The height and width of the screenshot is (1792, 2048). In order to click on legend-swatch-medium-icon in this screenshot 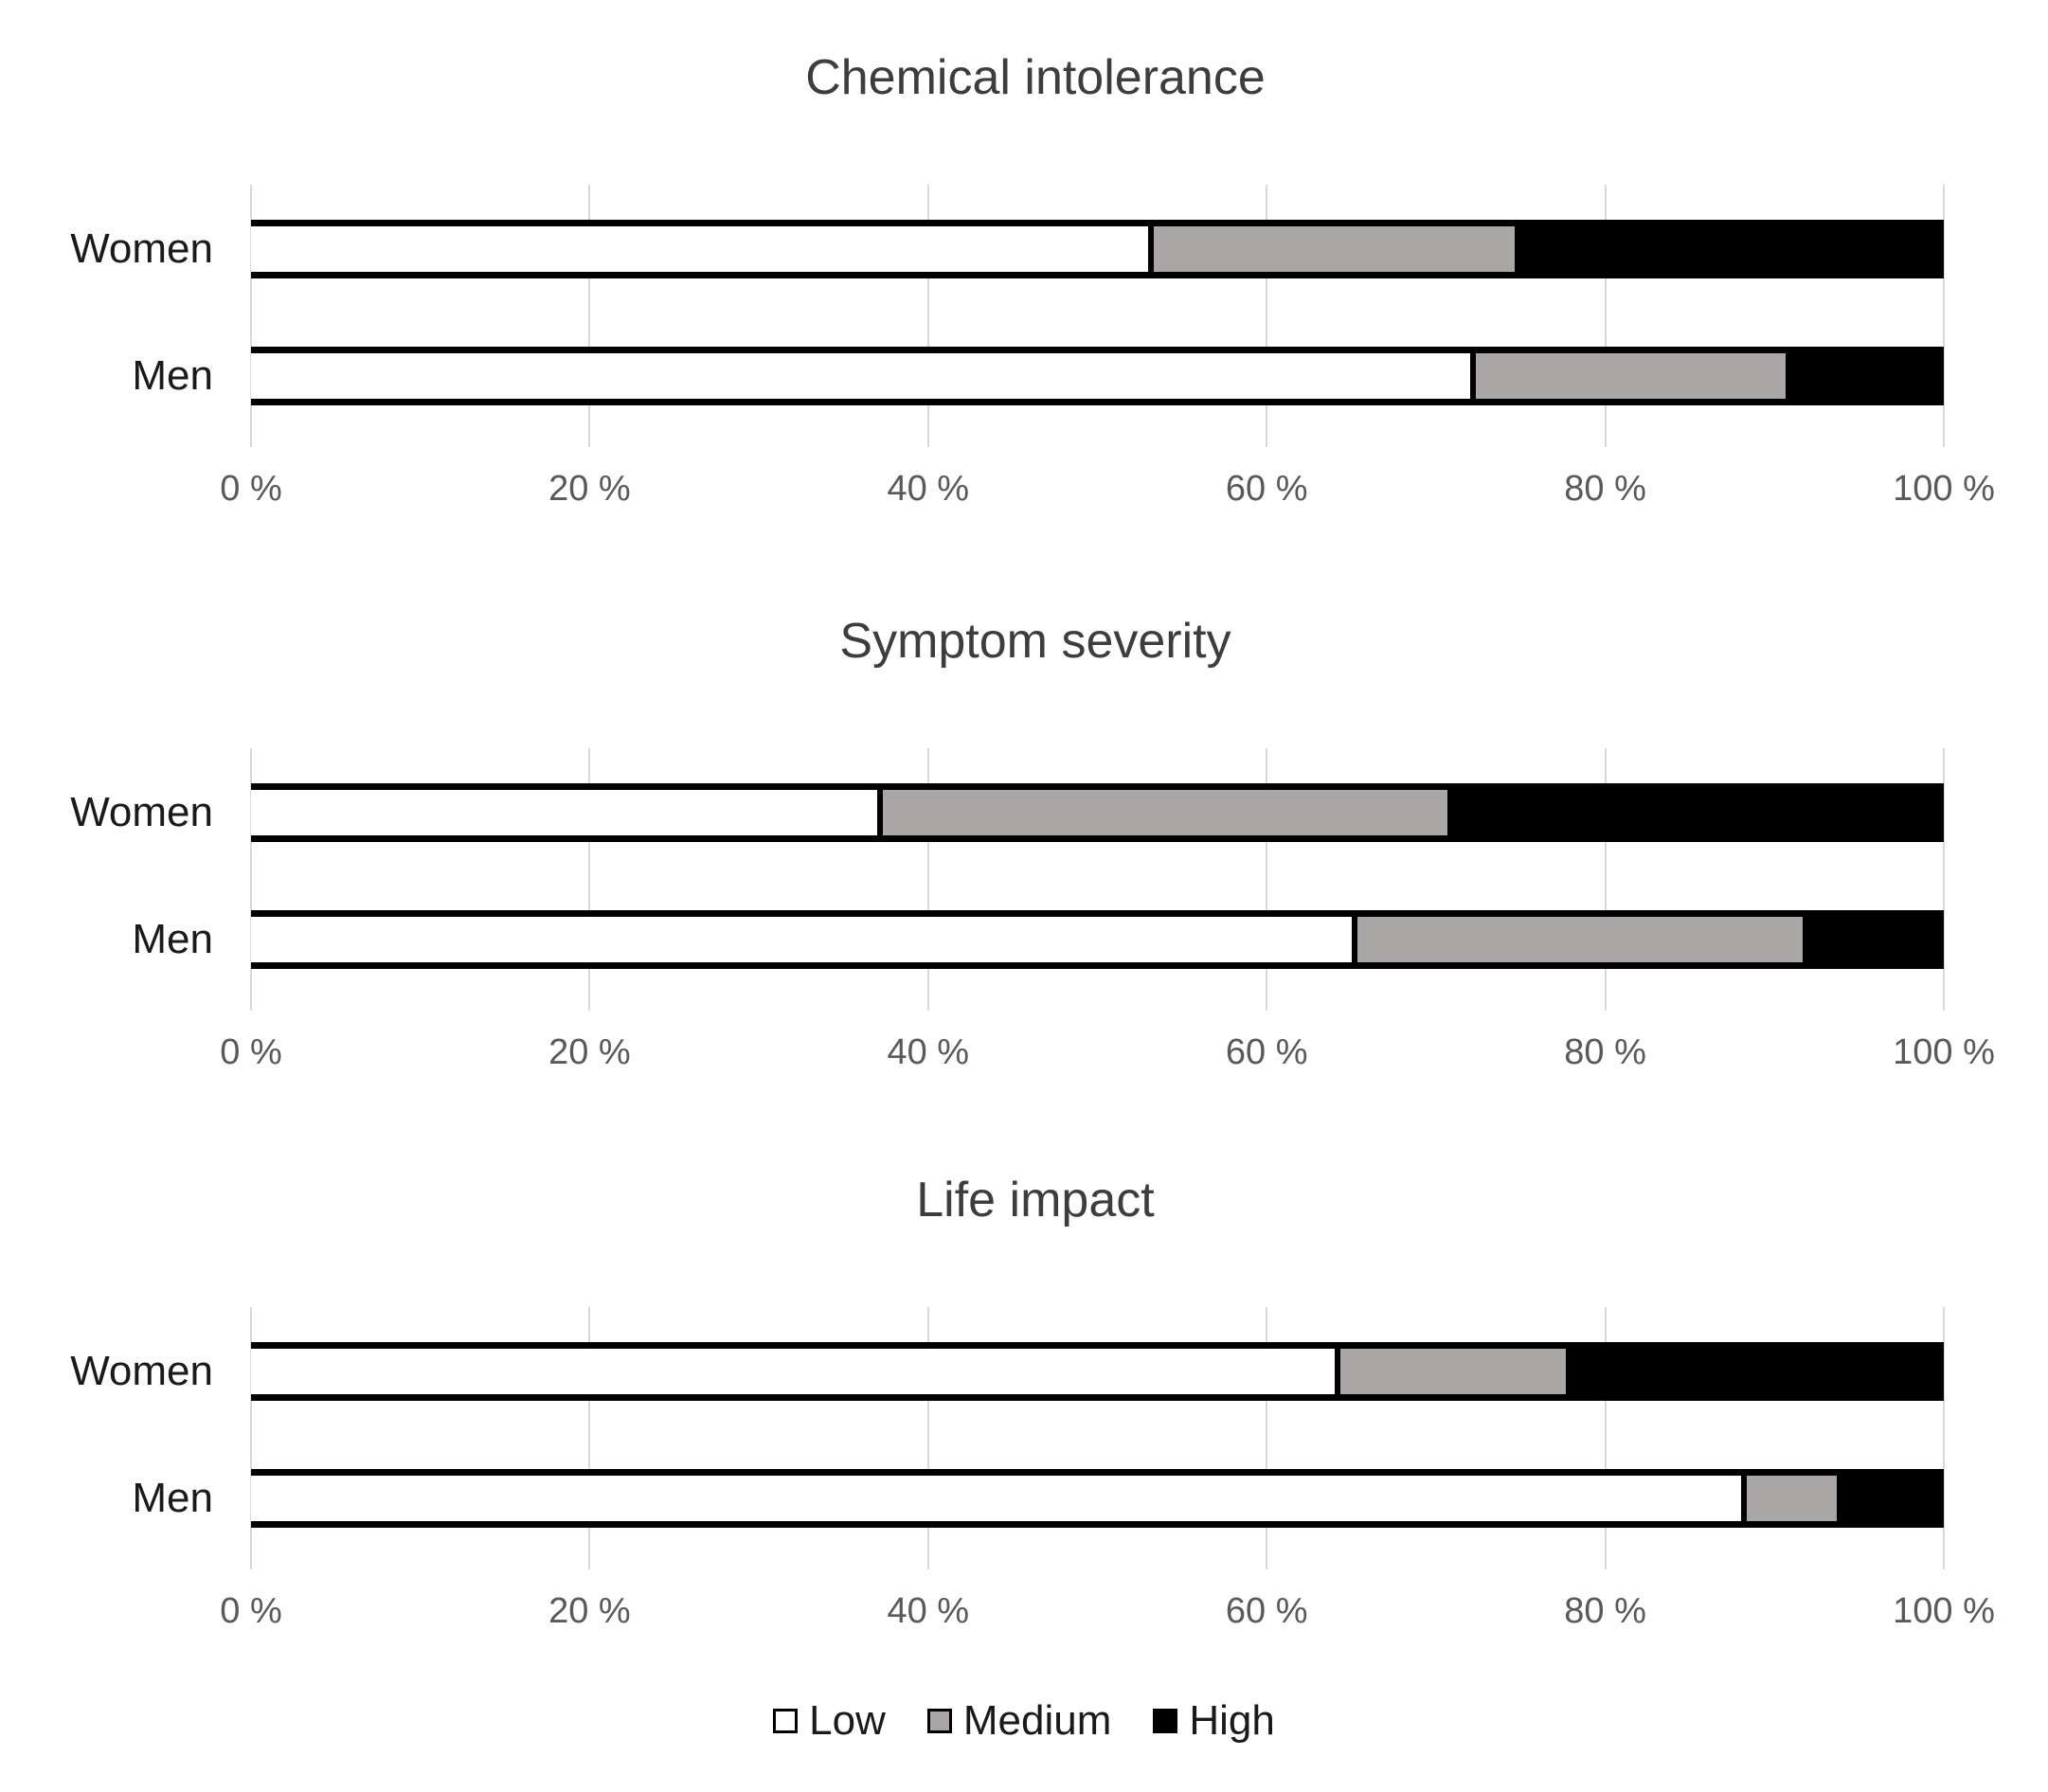, I will do `click(939, 1721)`.